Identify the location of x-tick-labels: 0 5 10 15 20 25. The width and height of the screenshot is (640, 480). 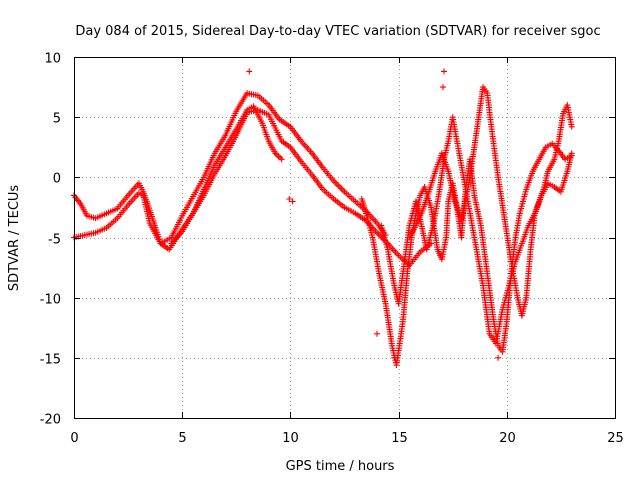
(346, 438).